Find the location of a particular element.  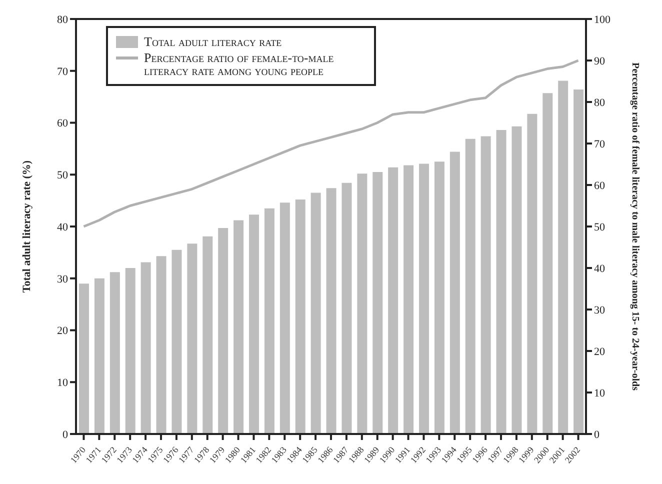

y-tick-label: 80 is located at coordinates (62, 20).